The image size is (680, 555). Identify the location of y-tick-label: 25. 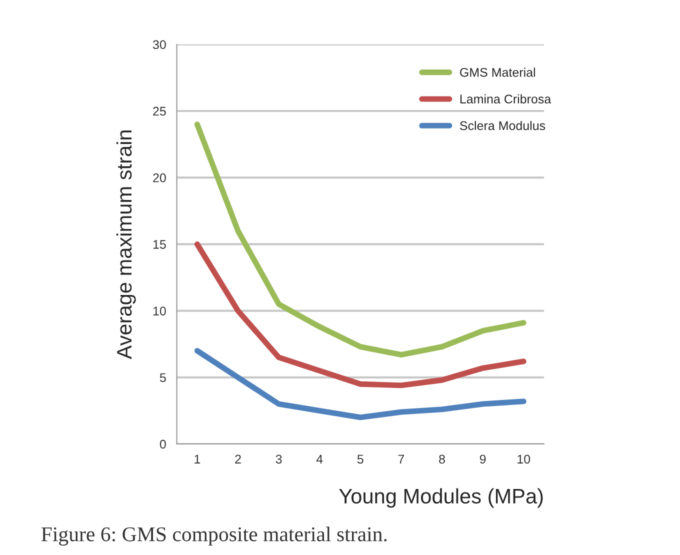
(159, 111).